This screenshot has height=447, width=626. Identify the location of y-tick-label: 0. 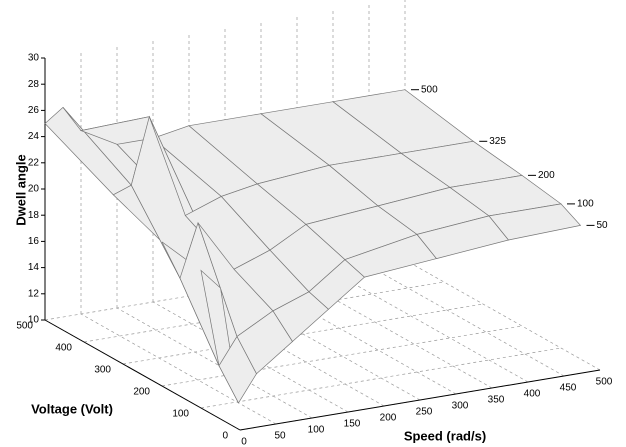
(225, 436).